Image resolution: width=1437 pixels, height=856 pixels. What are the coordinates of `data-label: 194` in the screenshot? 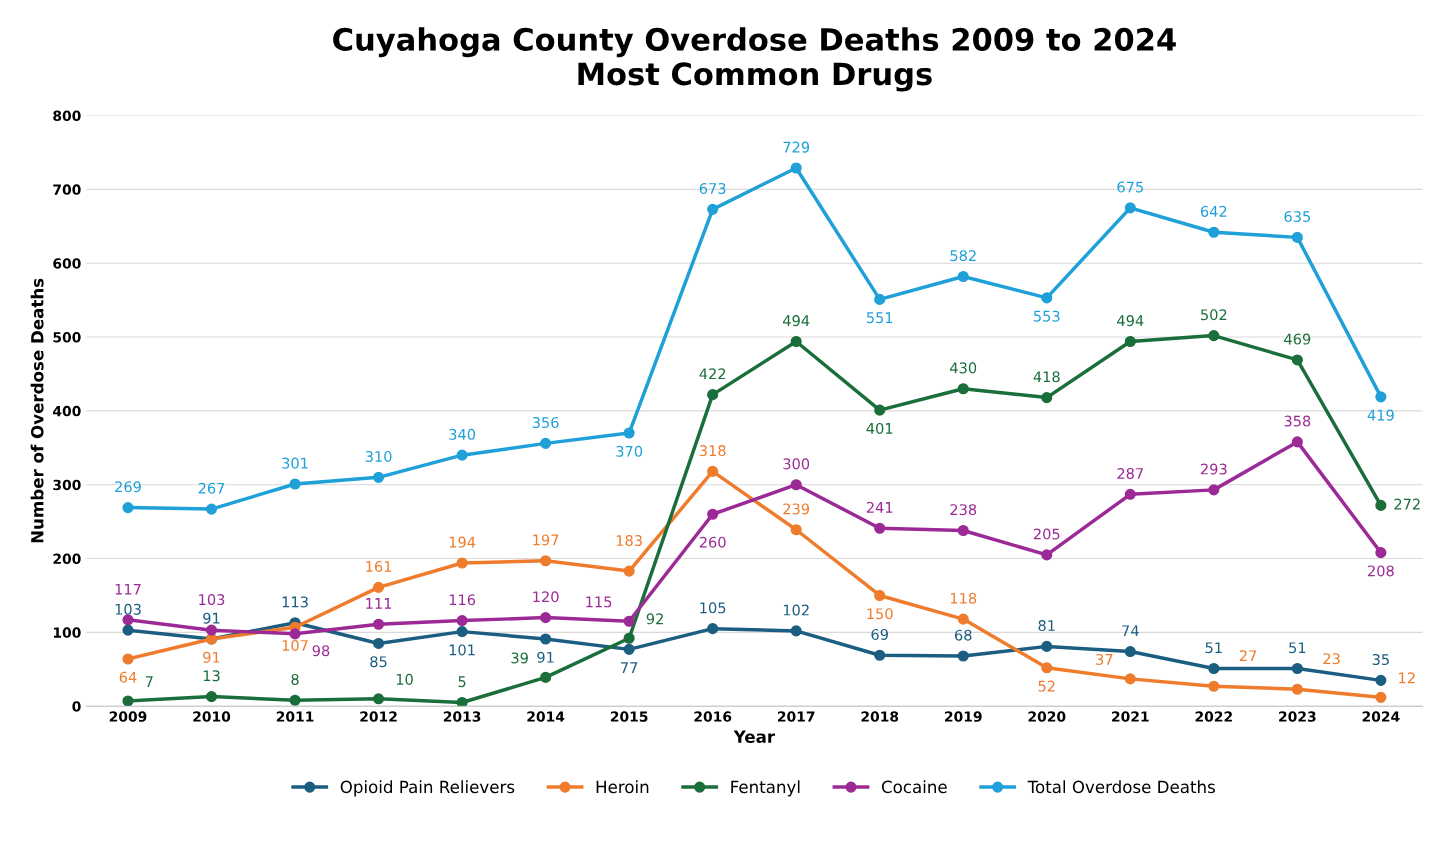 It's located at (462, 542).